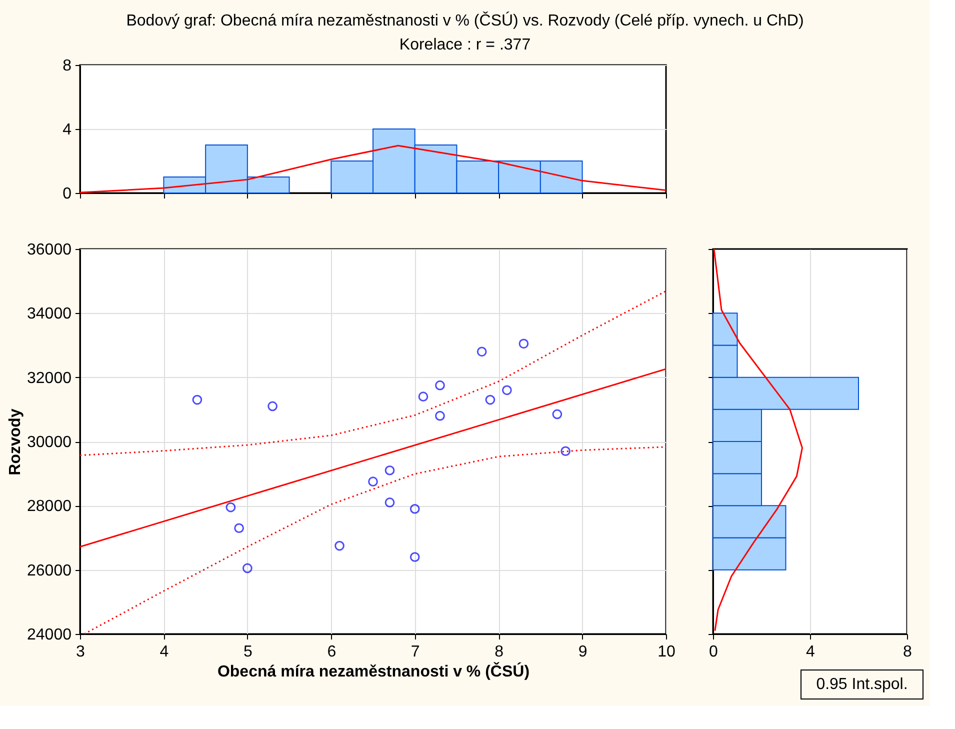 The image size is (955, 729). I want to click on y-tick-label: 28000, so click(49, 507).